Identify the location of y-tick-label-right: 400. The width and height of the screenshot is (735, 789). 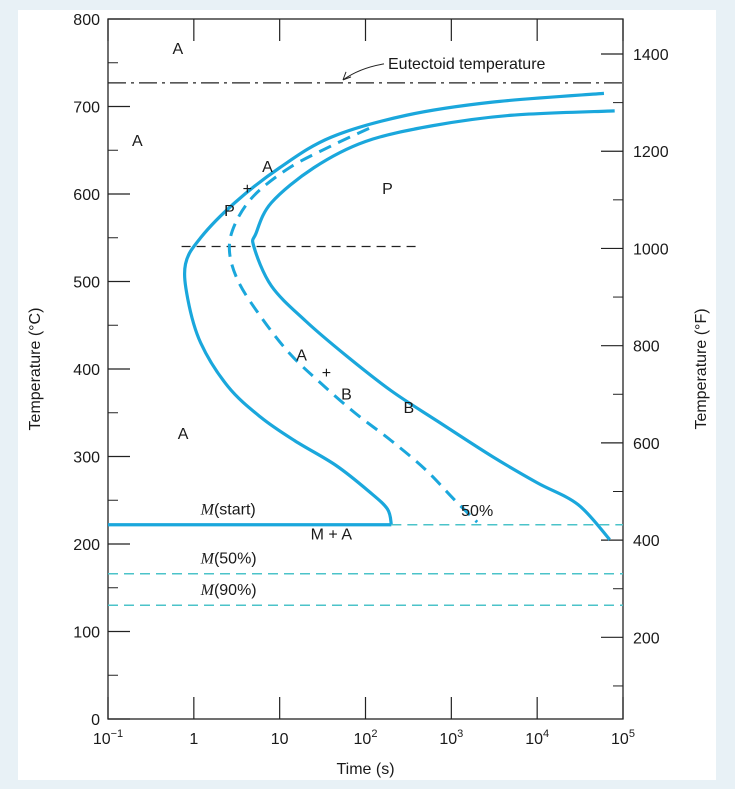
(646, 541).